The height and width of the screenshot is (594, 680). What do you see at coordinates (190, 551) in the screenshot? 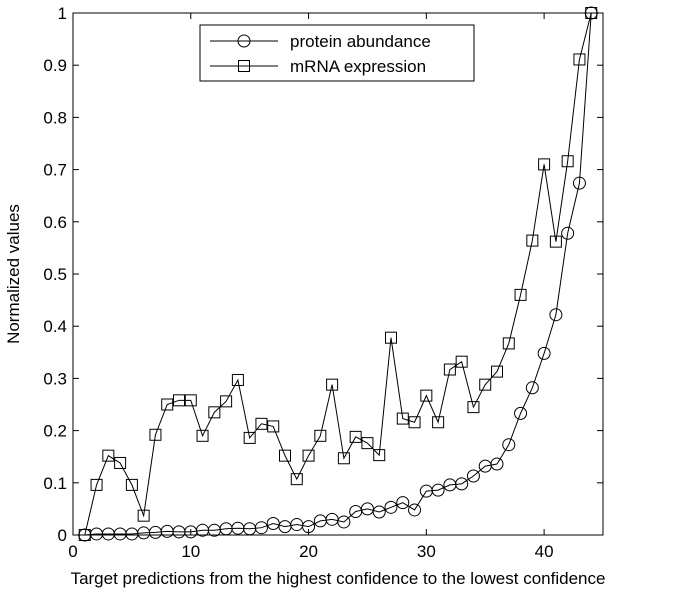
I see `x-tick-label: 10` at bounding box center [190, 551].